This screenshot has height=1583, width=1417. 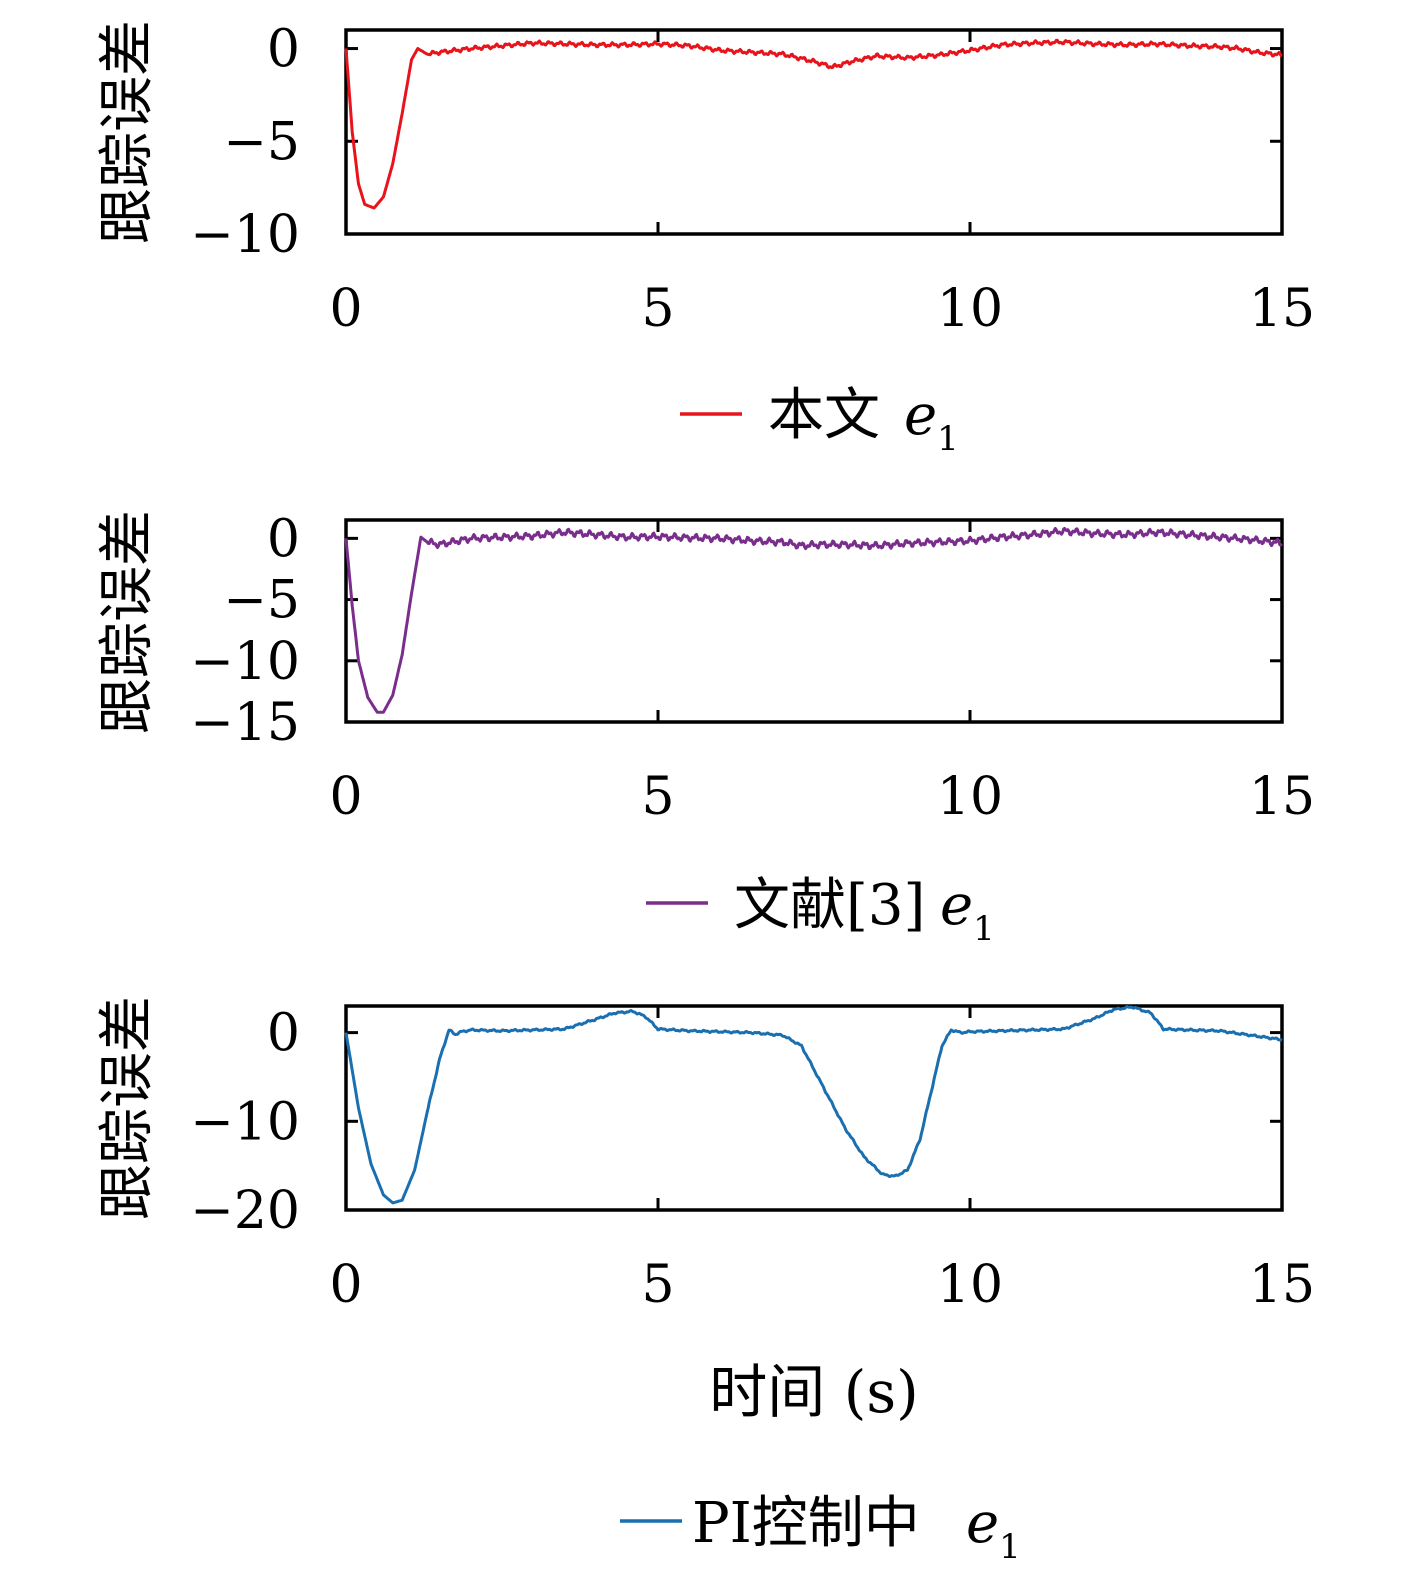 I want to click on y-ticks-1: 0 −5 −10, so click(x=736, y=142).